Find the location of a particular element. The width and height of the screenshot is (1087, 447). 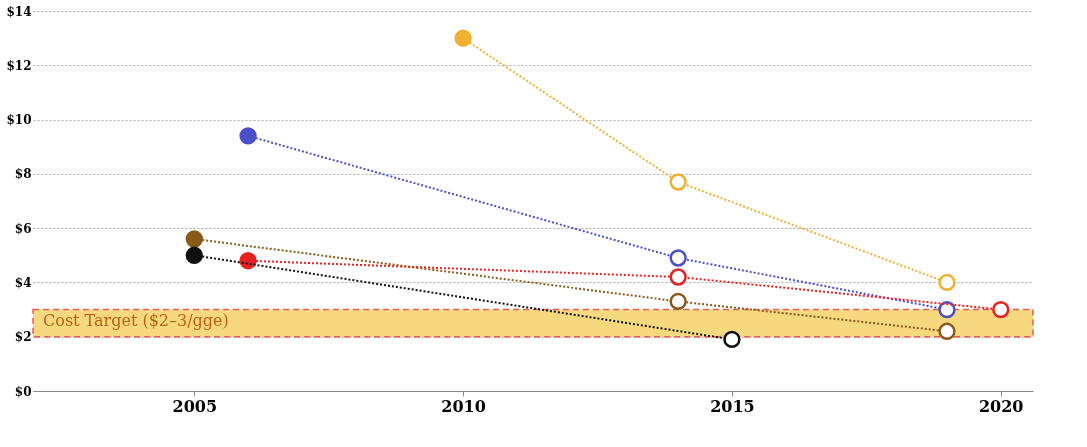

y-tick-label: $10 is located at coordinates (19, 120).